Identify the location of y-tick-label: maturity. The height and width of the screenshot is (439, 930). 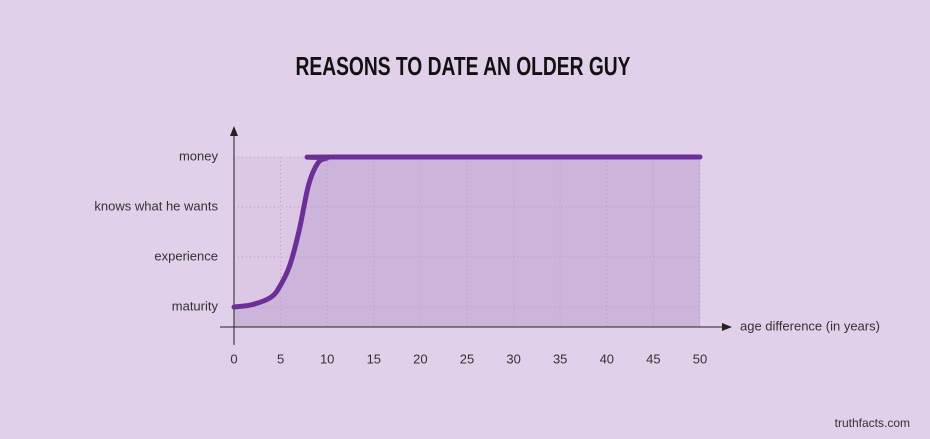
(195, 305).